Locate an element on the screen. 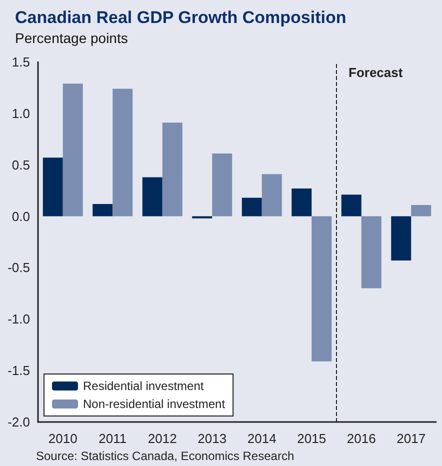  y-tick-label: -0.5 is located at coordinates (19, 268).